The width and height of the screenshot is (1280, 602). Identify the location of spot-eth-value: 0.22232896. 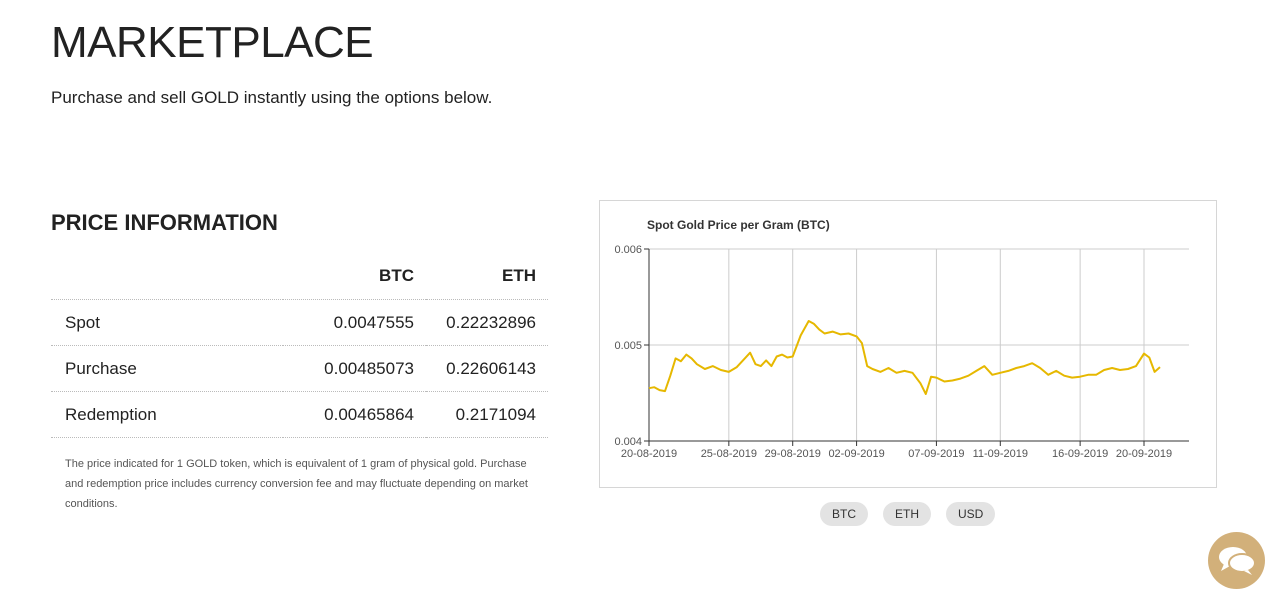
(487, 322).